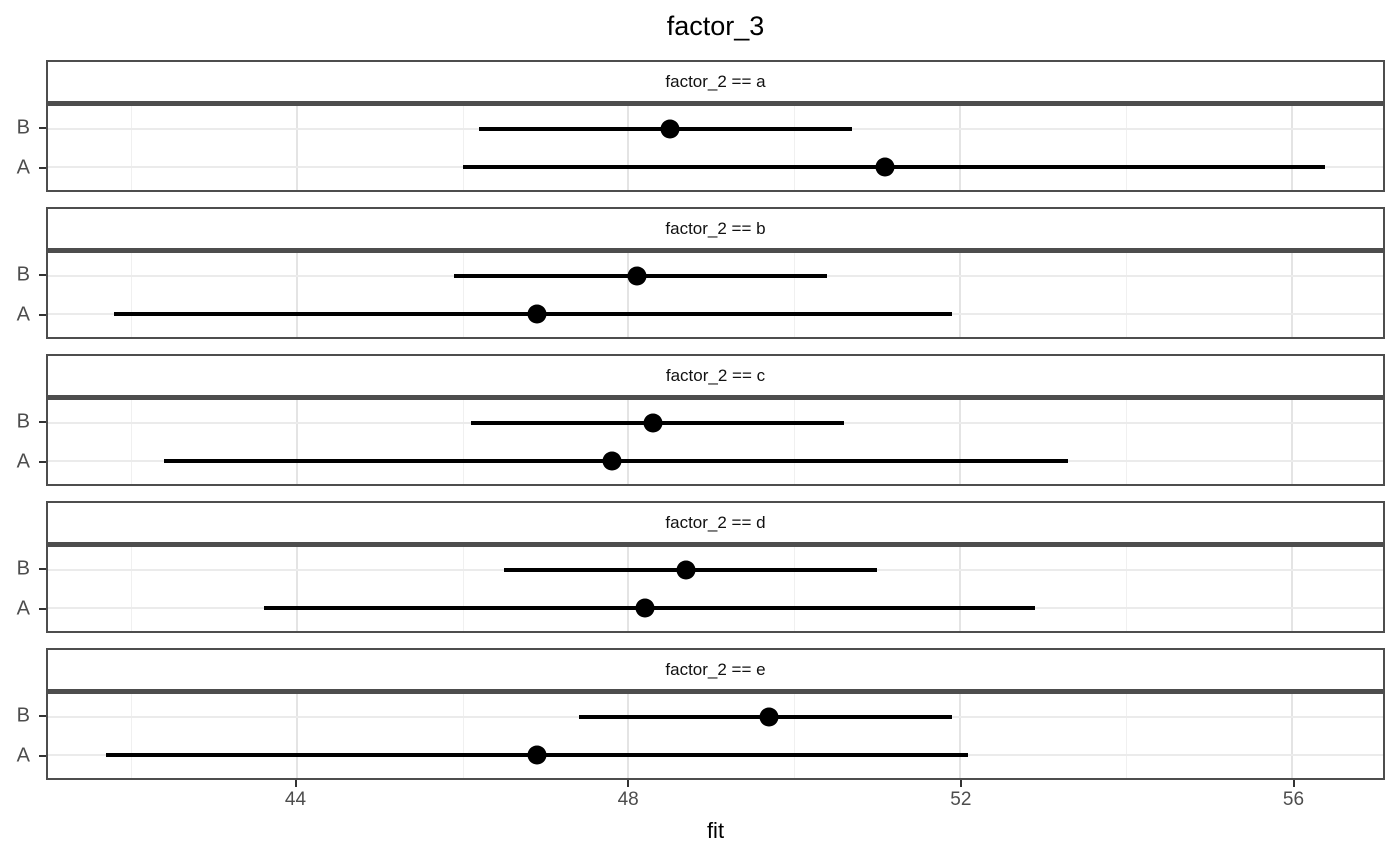 The width and height of the screenshot is (1400, 866). I want to click on facet-strip: factor_2 == d, so click(715, 523).